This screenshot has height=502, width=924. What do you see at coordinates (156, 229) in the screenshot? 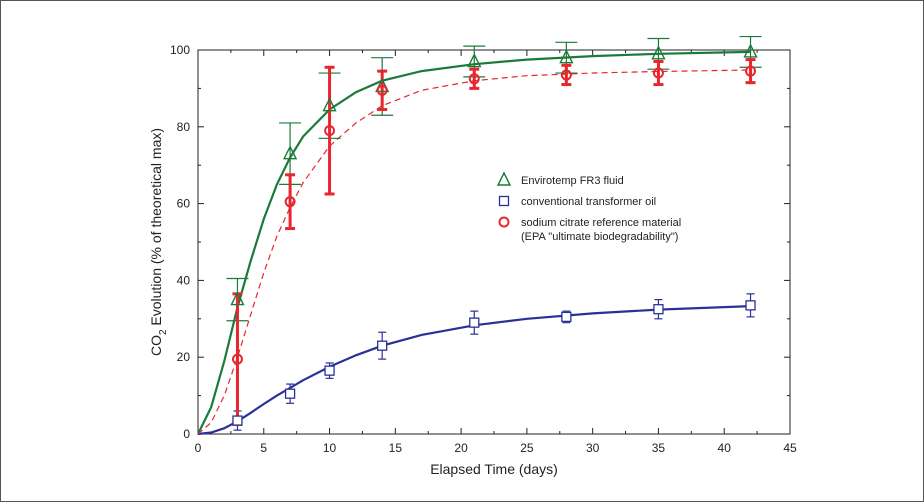
I see `y-axis-label-suffix: Evolution (% of theoretical max)` at bounding box center [156, 229].